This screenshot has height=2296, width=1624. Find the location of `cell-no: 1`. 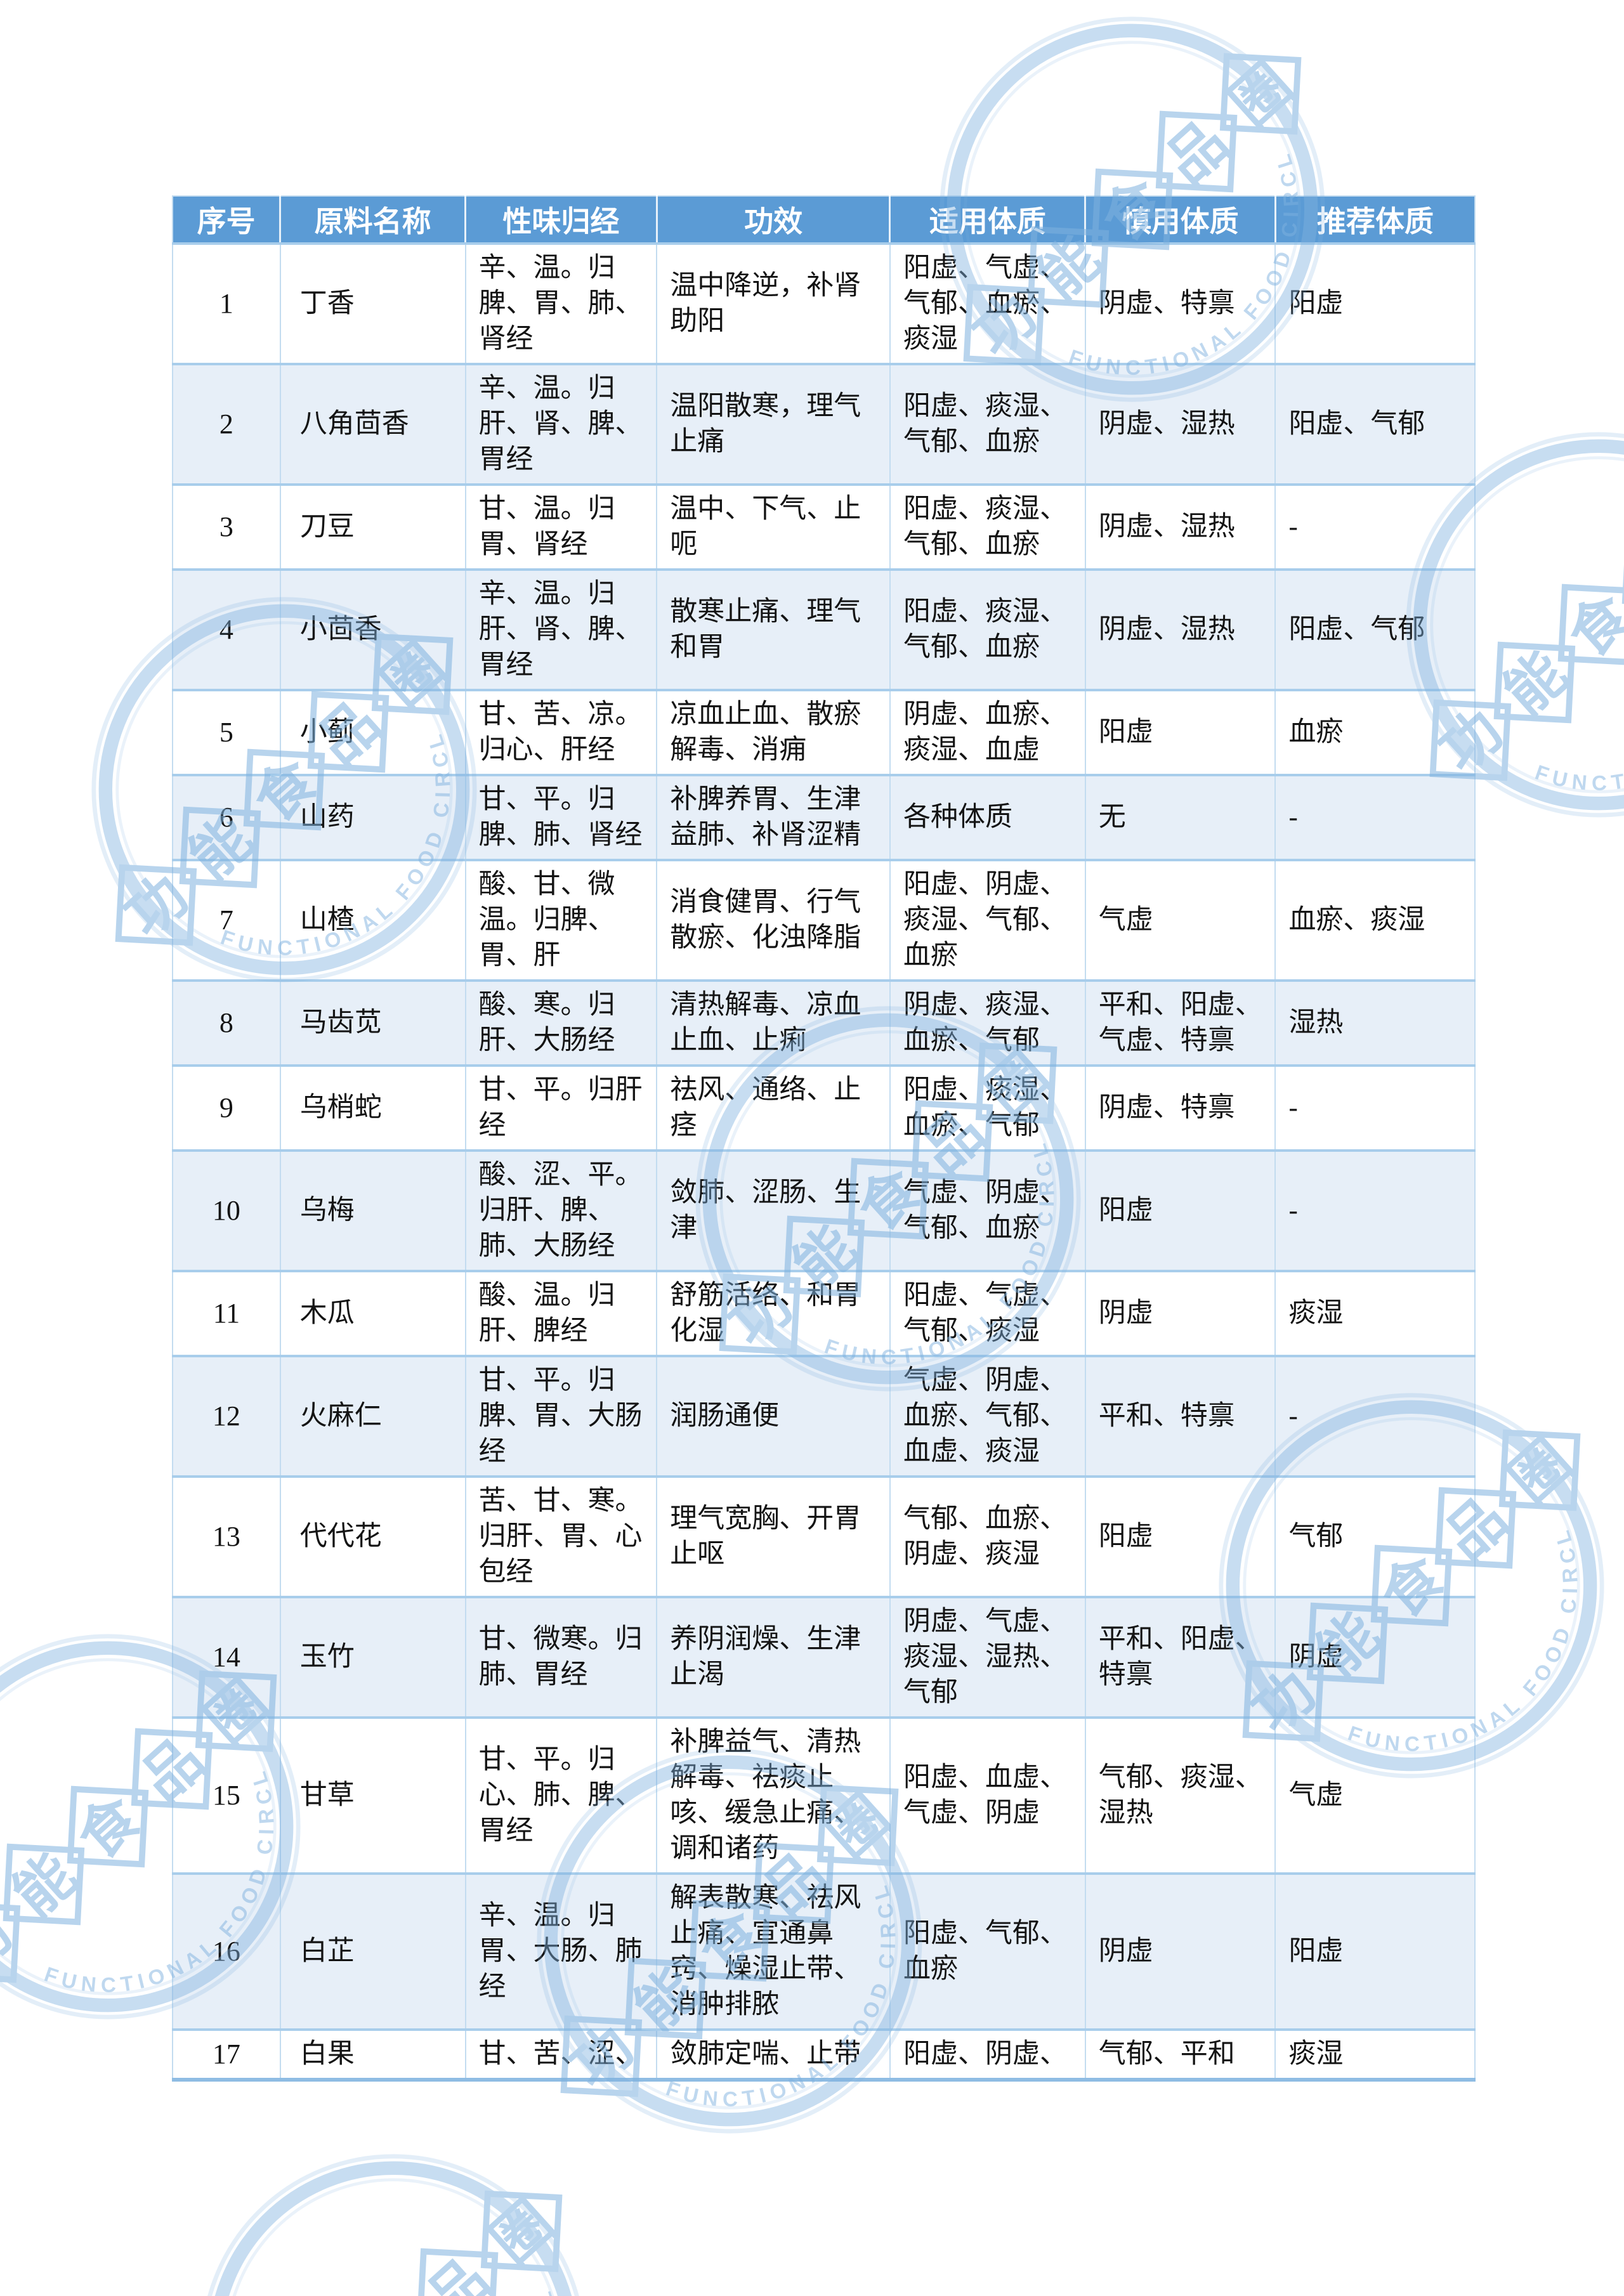

cell-no: 1 is located at coordinates (226, 303).